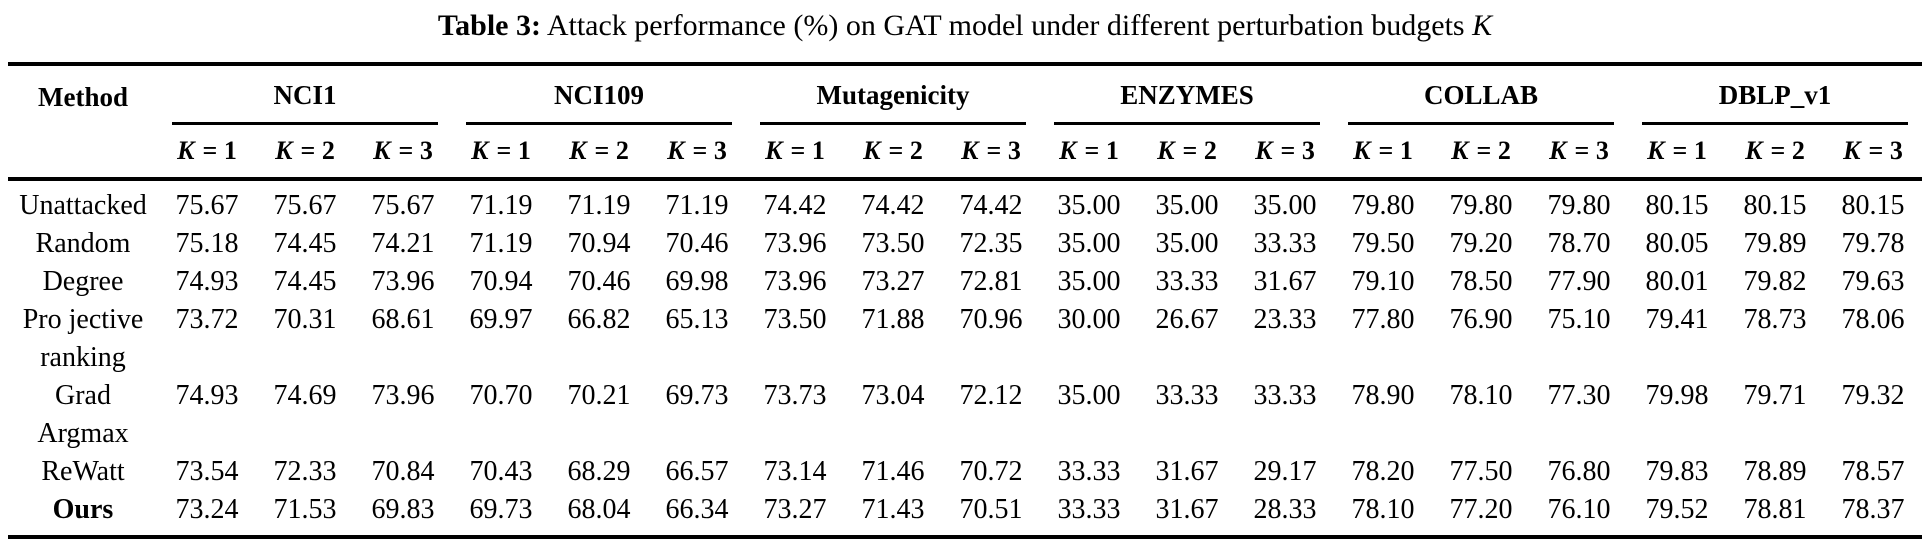  I want to click on group-header: NCI1, so click(305, 94).